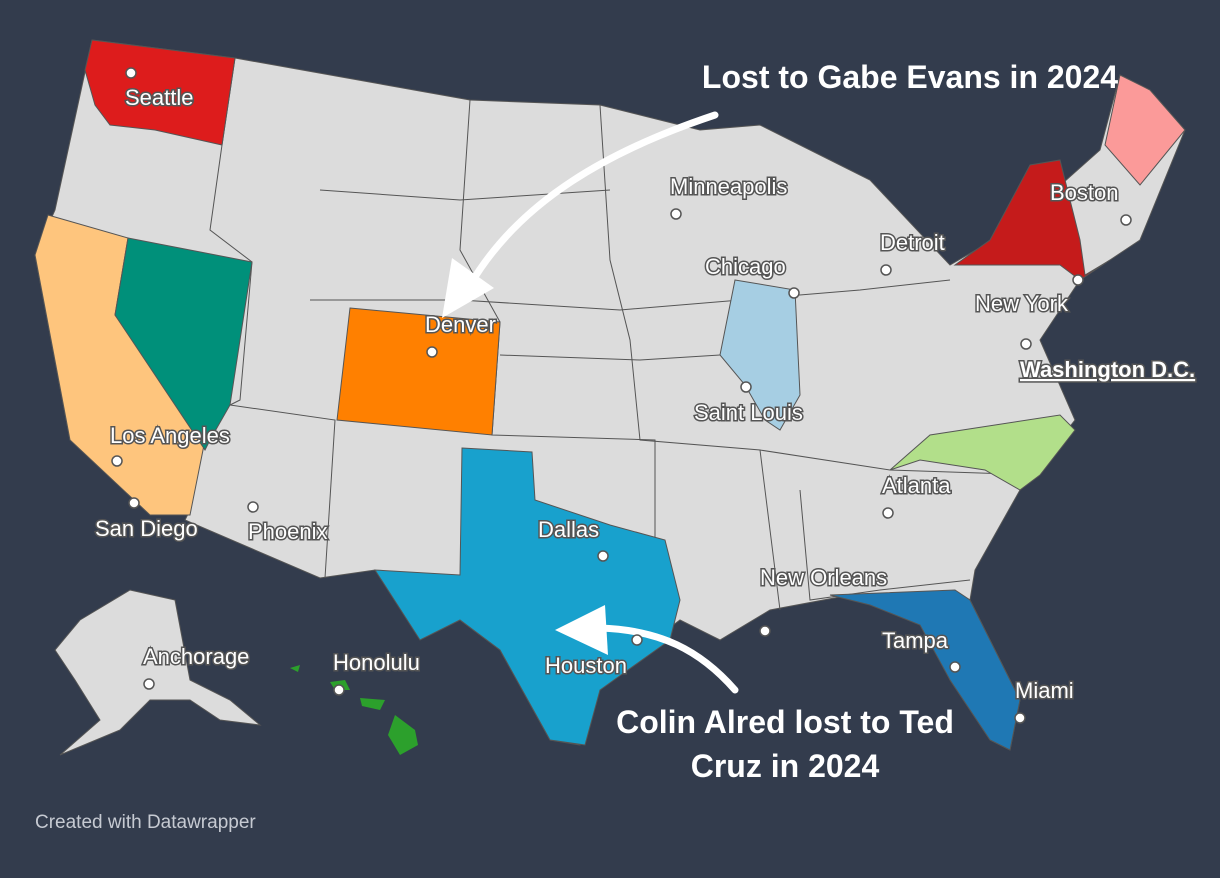 Image resolution: width=1220 pixels, height=878 pixels. What do you see at coordinates (354, 710) in the screenshot?
I see `hawaii` at bounding box center [354, 710].